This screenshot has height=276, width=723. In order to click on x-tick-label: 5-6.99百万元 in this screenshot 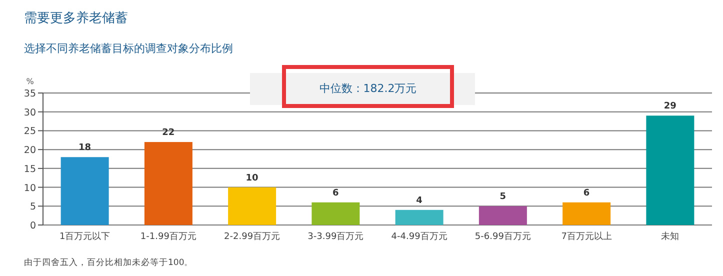, I will do `click(502, 236)`.